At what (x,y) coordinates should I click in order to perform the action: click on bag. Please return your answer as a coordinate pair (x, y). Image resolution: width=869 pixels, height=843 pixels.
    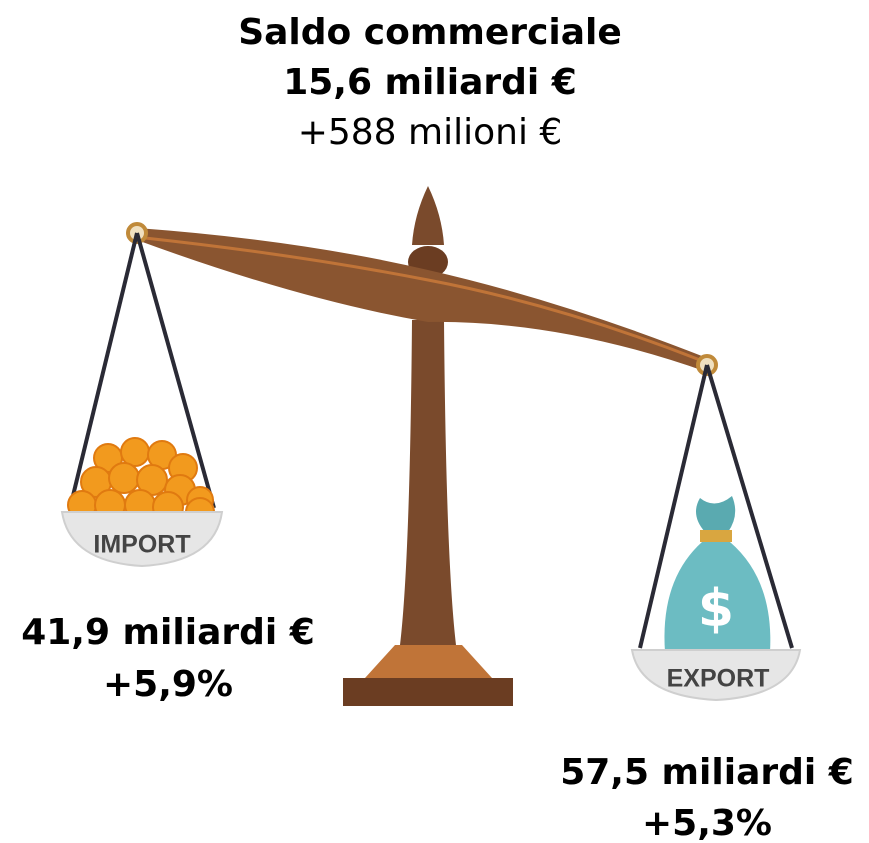
    Looking at the image, I should click on (717, 597).